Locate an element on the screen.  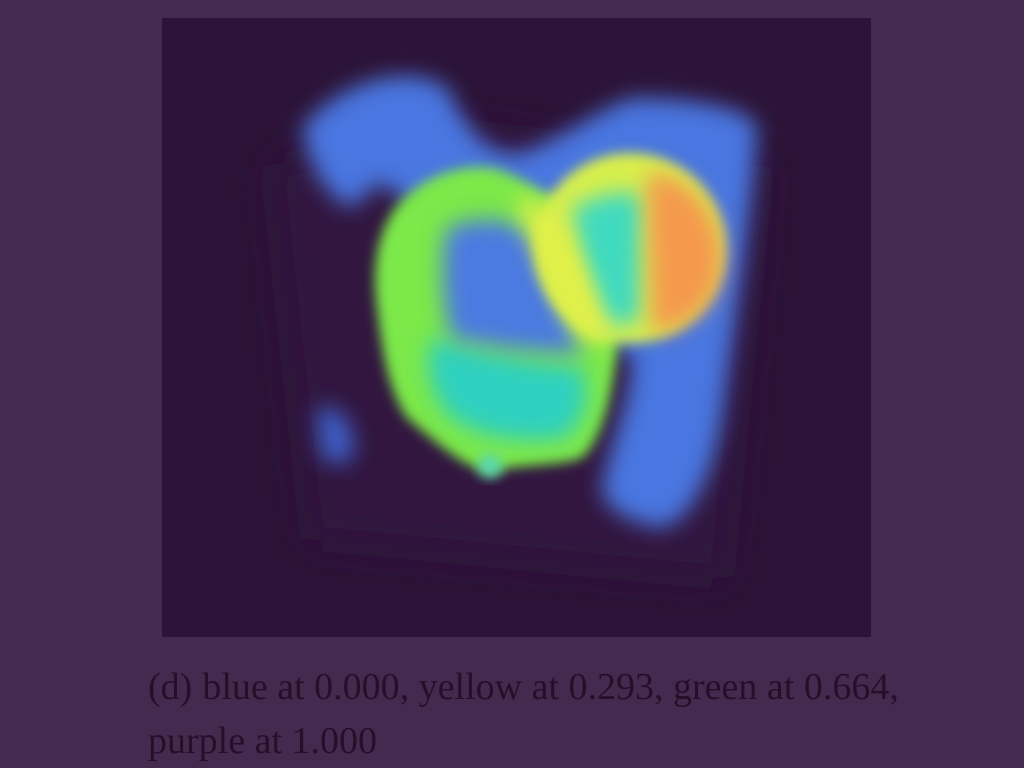
yellow-streak-region is located at coordinates (564, 269).